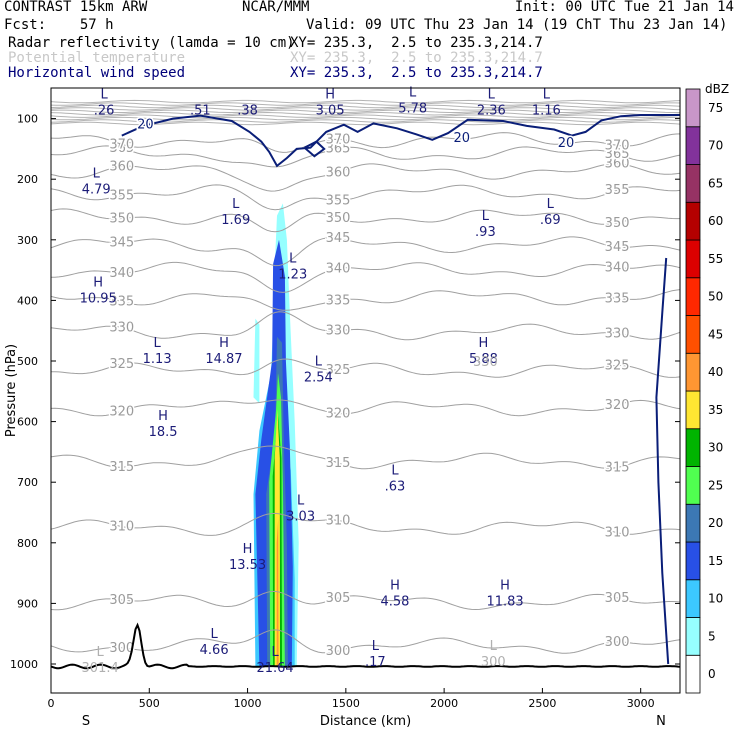  What do you see at coordinates (163, 432) in the screenshot?
I see `extremum-value: 18.5` at bounding box center [163, 432].